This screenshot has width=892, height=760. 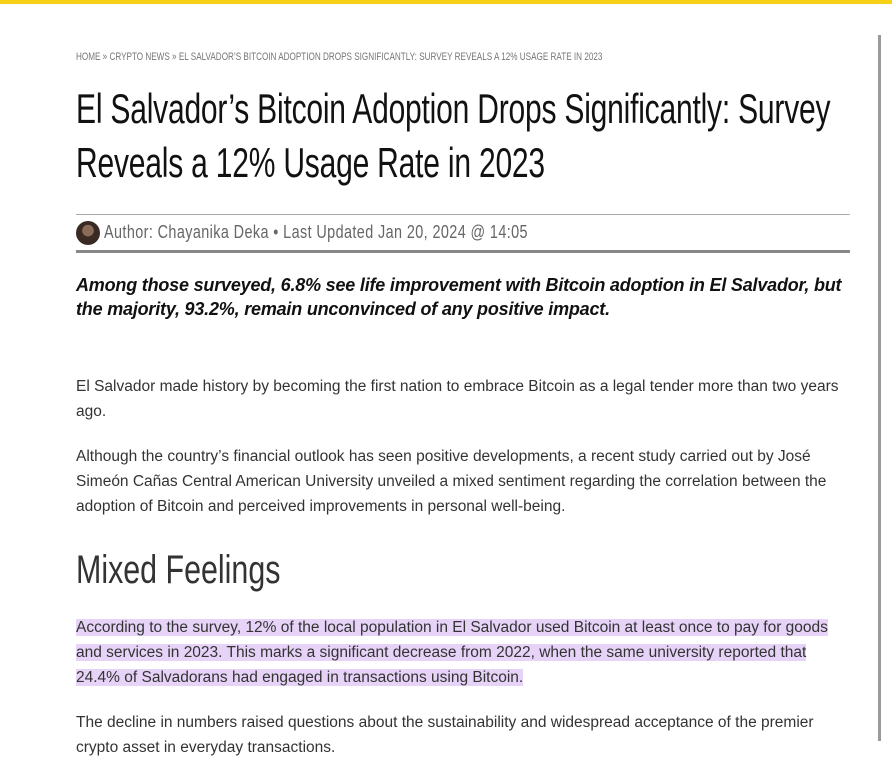 I want to click on author-avatar, so click(x=88, y=232).